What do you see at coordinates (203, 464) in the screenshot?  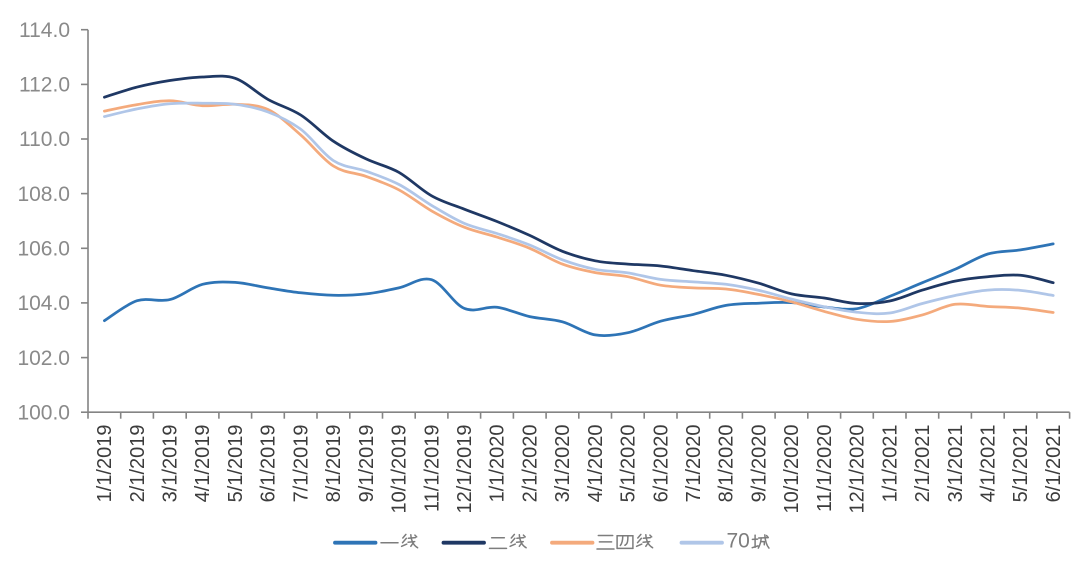 I see `svg-text: 4/1/2019` at bounding box center [203, 464].